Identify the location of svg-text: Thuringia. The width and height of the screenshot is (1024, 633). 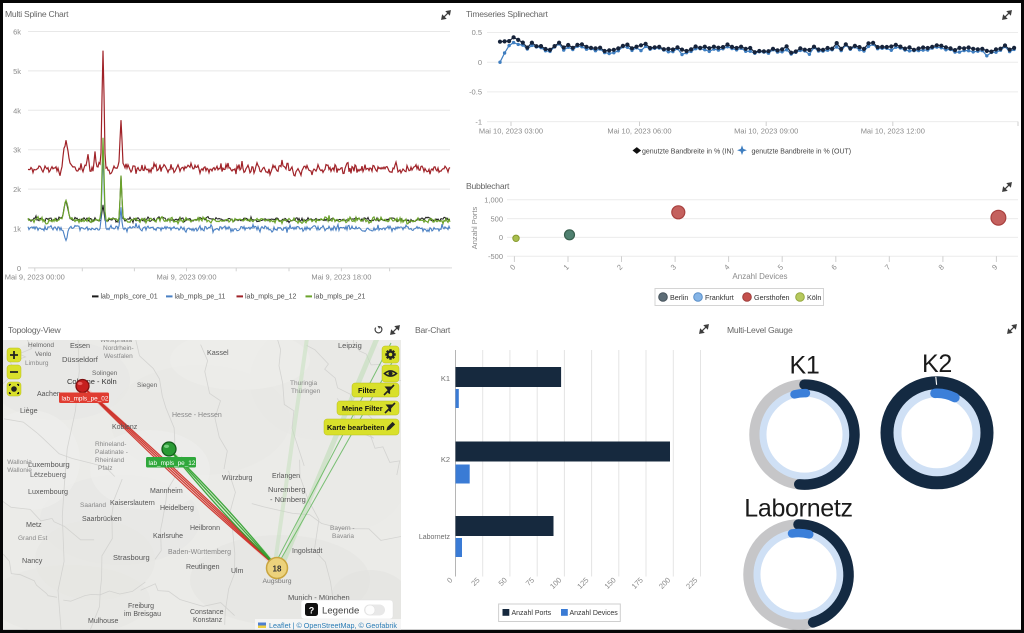
(303, 383).